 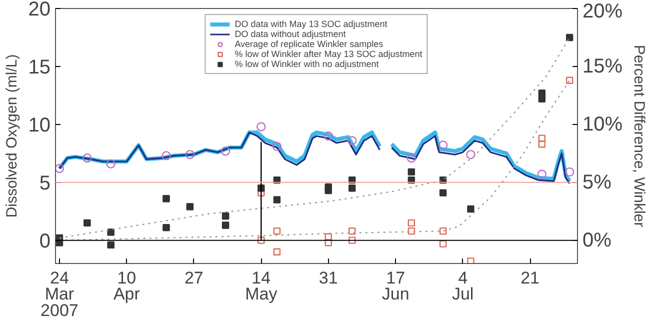 I want to click on legend-label: % low of Winkler with no adjustment, so click(x=306, y=64).